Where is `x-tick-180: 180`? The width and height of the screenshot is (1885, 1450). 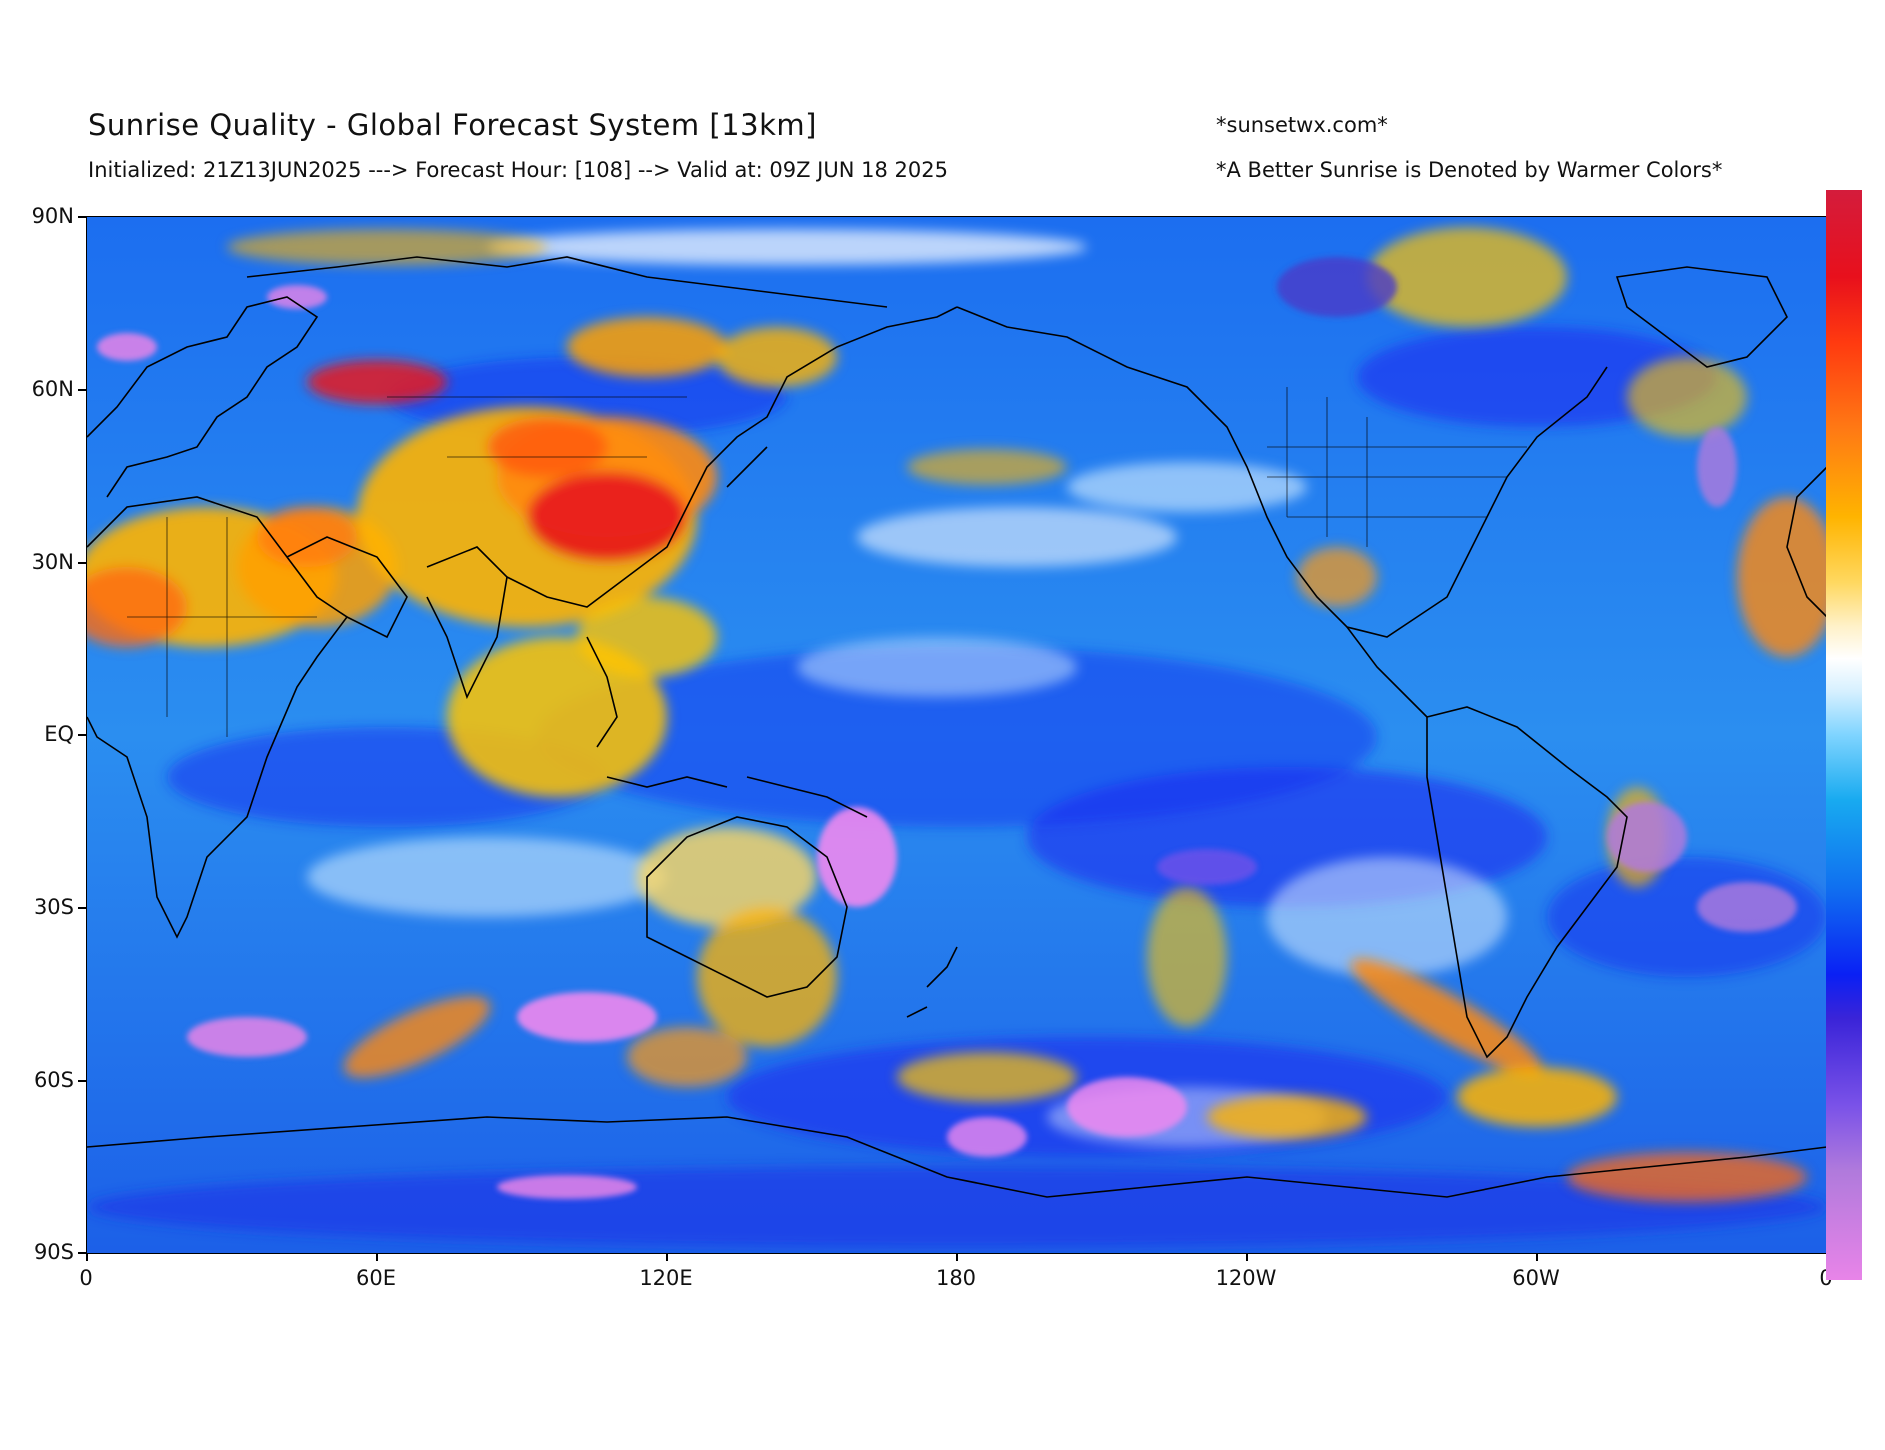
x-tick-180: 180 is located at coordinates (956, 1278).